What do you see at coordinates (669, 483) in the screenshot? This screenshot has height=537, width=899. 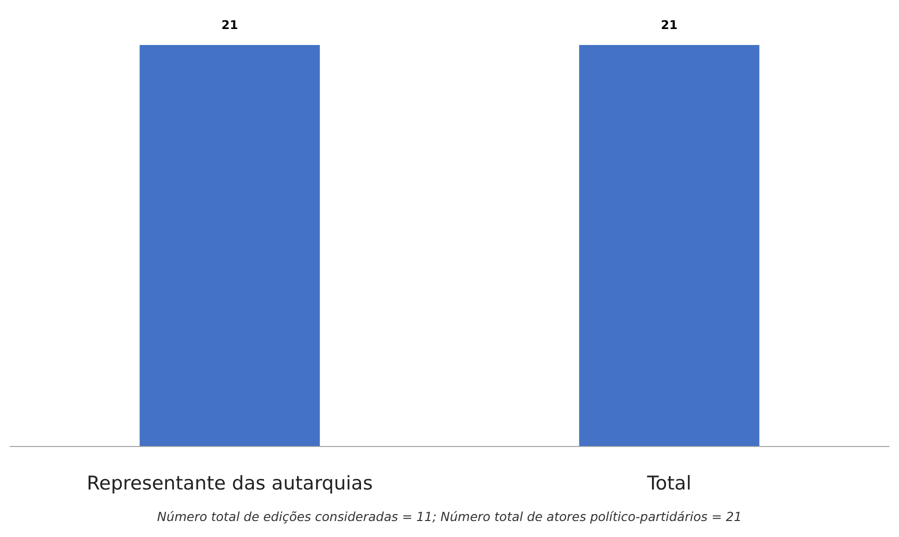 I see `x-tick-label: Total` at bounding box center [669, 483].